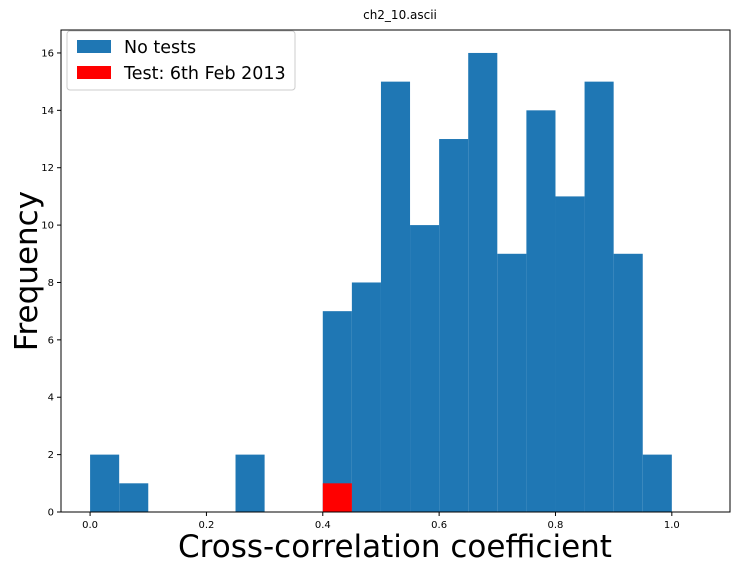  I want to click on x-tick-label: 1.0, so click(672, 525).